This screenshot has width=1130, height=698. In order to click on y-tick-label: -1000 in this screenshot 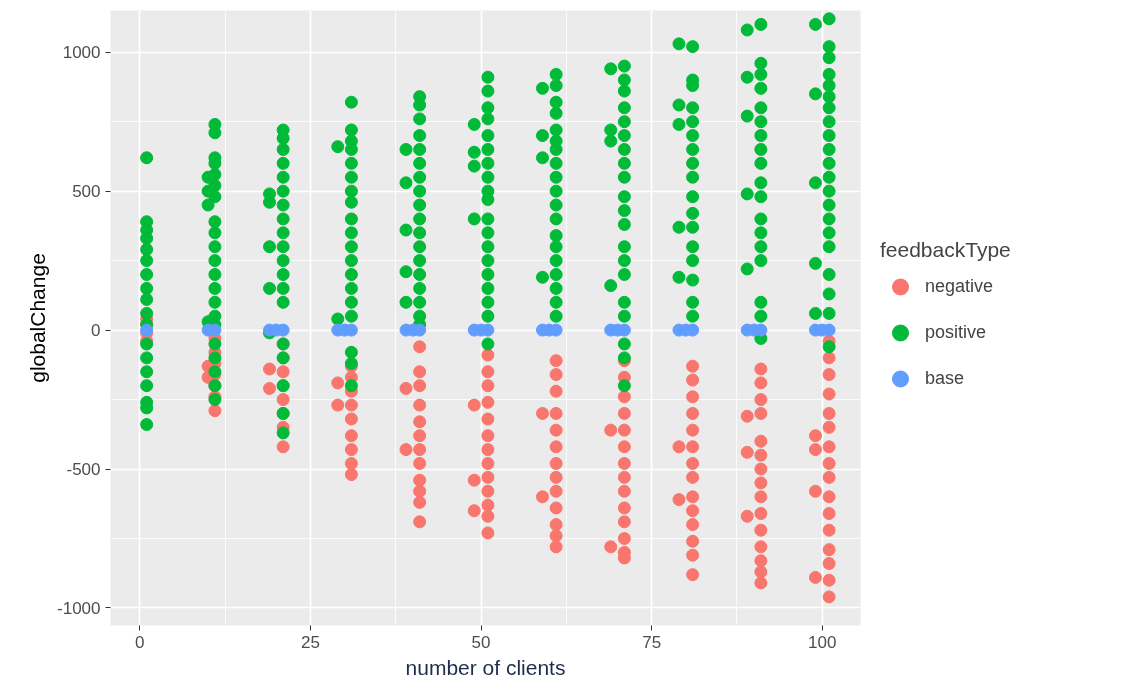, I will do `click(79, 608)`.